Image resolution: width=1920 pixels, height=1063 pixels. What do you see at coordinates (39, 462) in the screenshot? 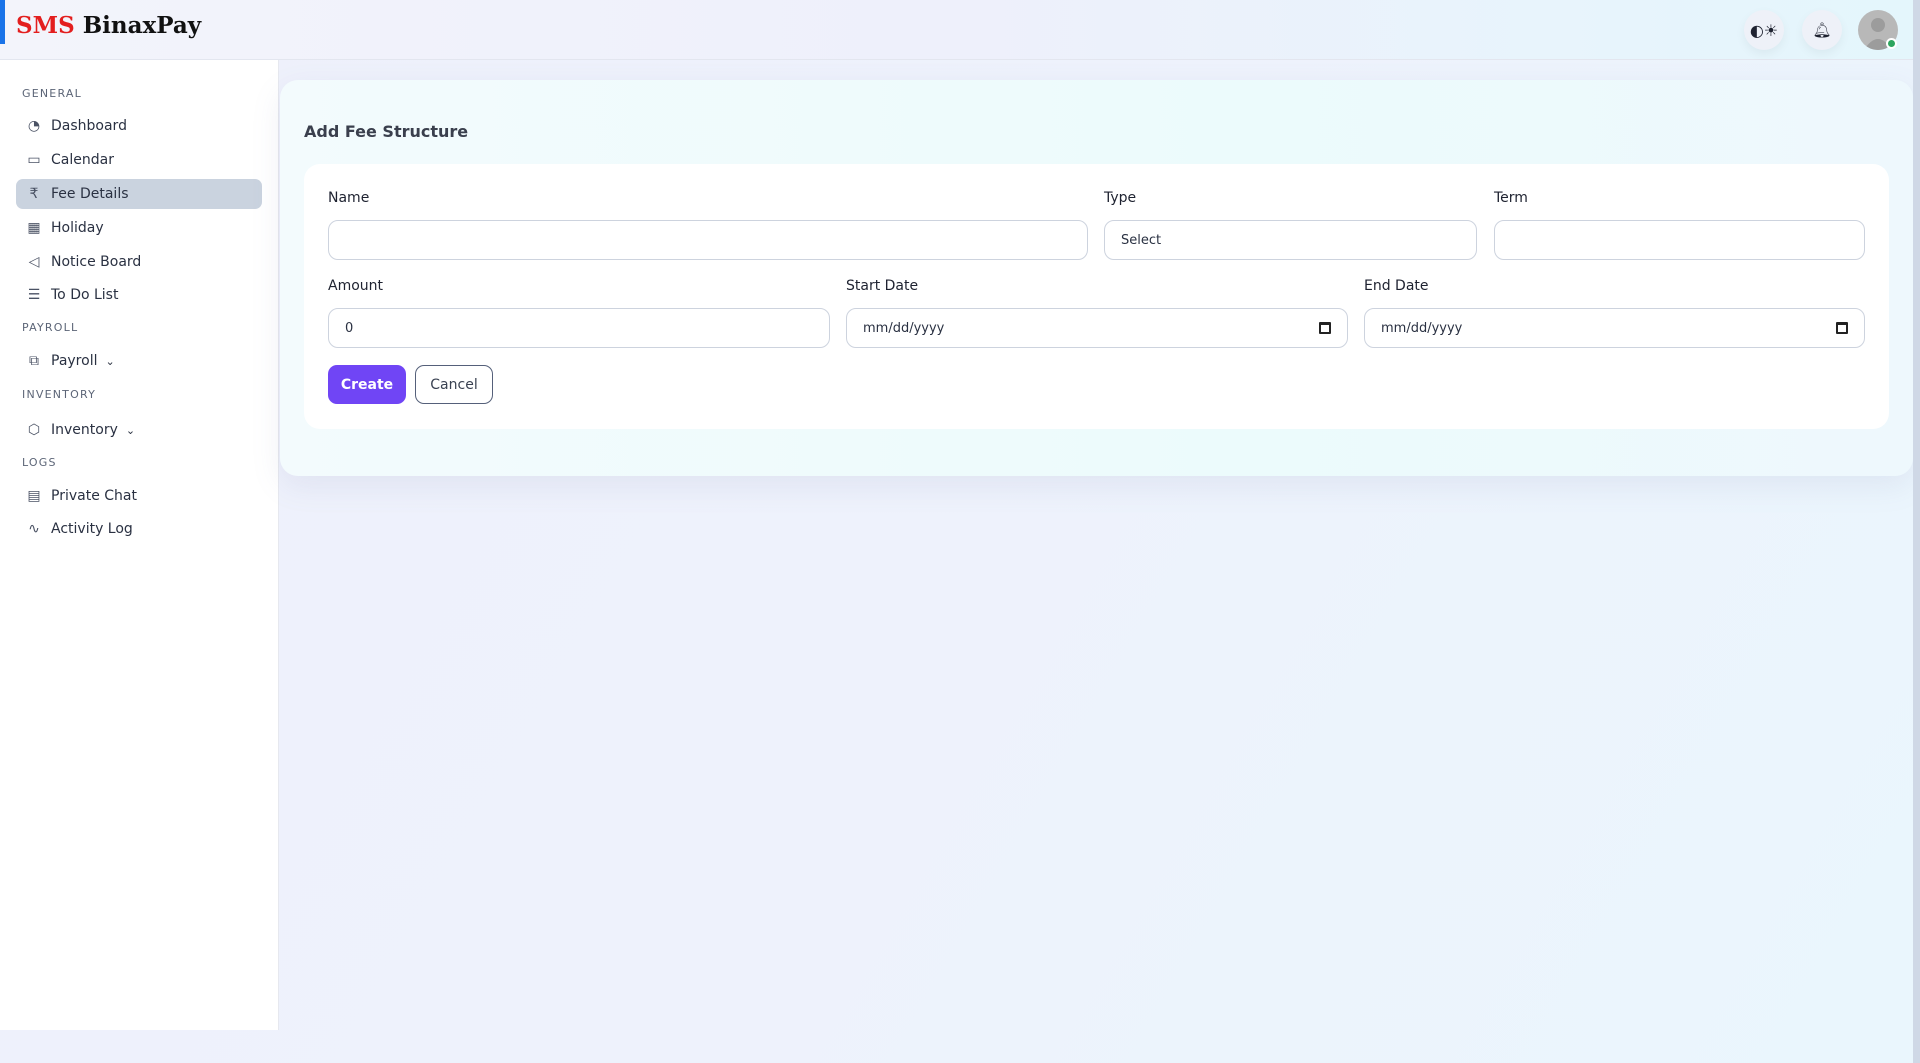
I see `section-logs: LOGS` at bounding box center [39, 462].